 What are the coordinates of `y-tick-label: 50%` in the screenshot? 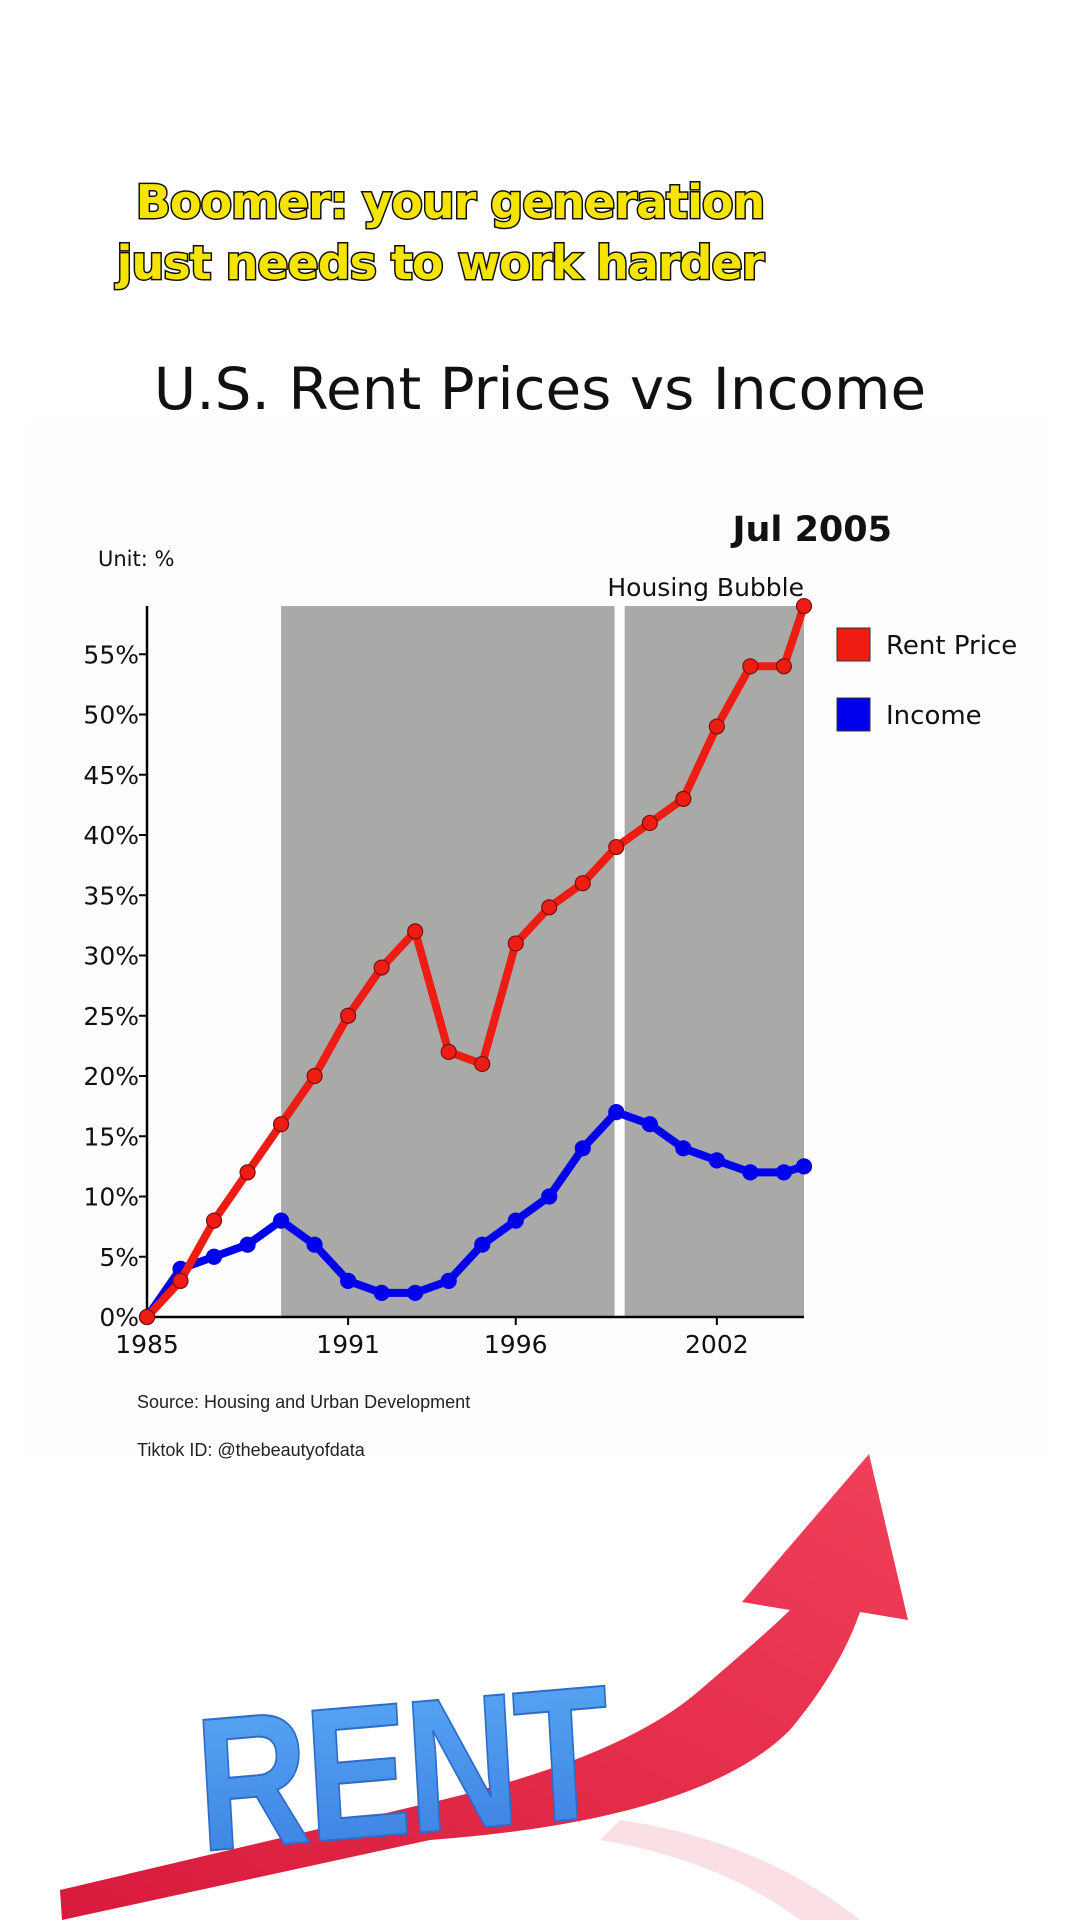 It's located at (111, 715).